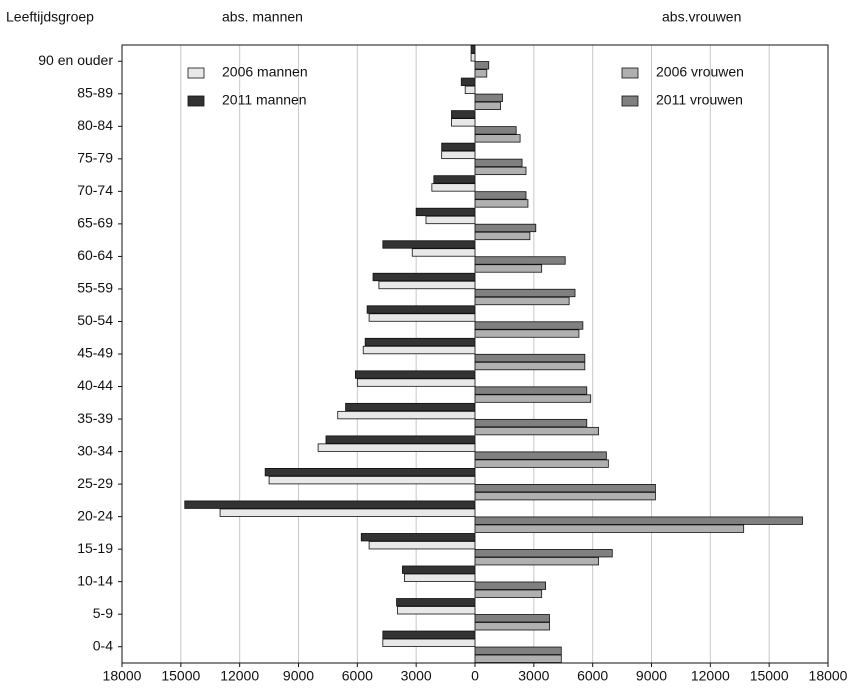  Describe the element at coordinates (699, 100) in the screenshot. I see `legend-label: 2011 vrouwen` at that location.